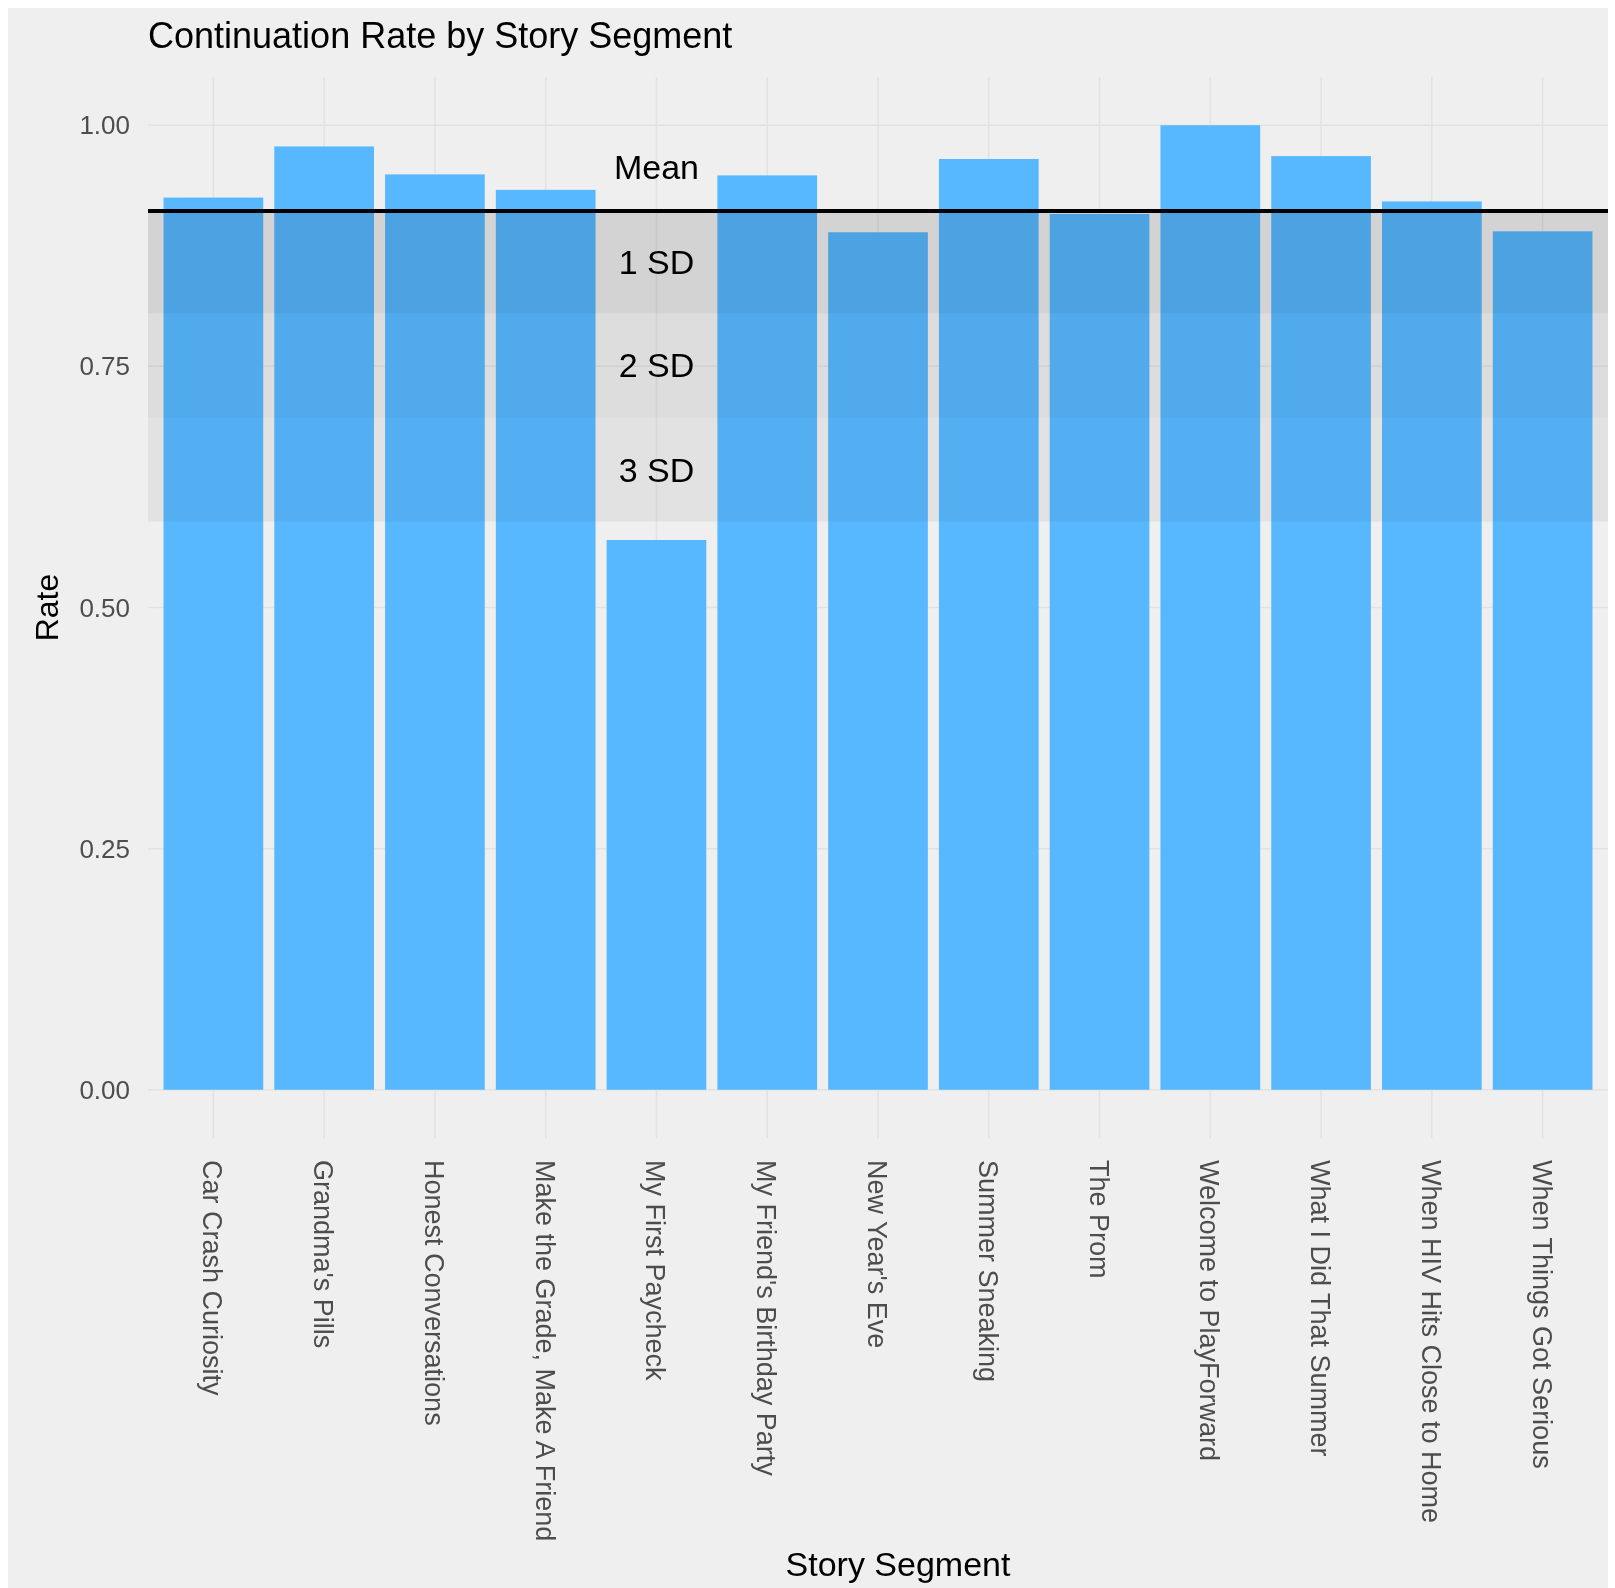 Image resolution: width=1615 pixels, height=1588 pixels. What do you see at coordinates (655, 1271) in the screenshot?
I see `x-tick-label: My First Paycheck` at bounding box center [655, 1271].